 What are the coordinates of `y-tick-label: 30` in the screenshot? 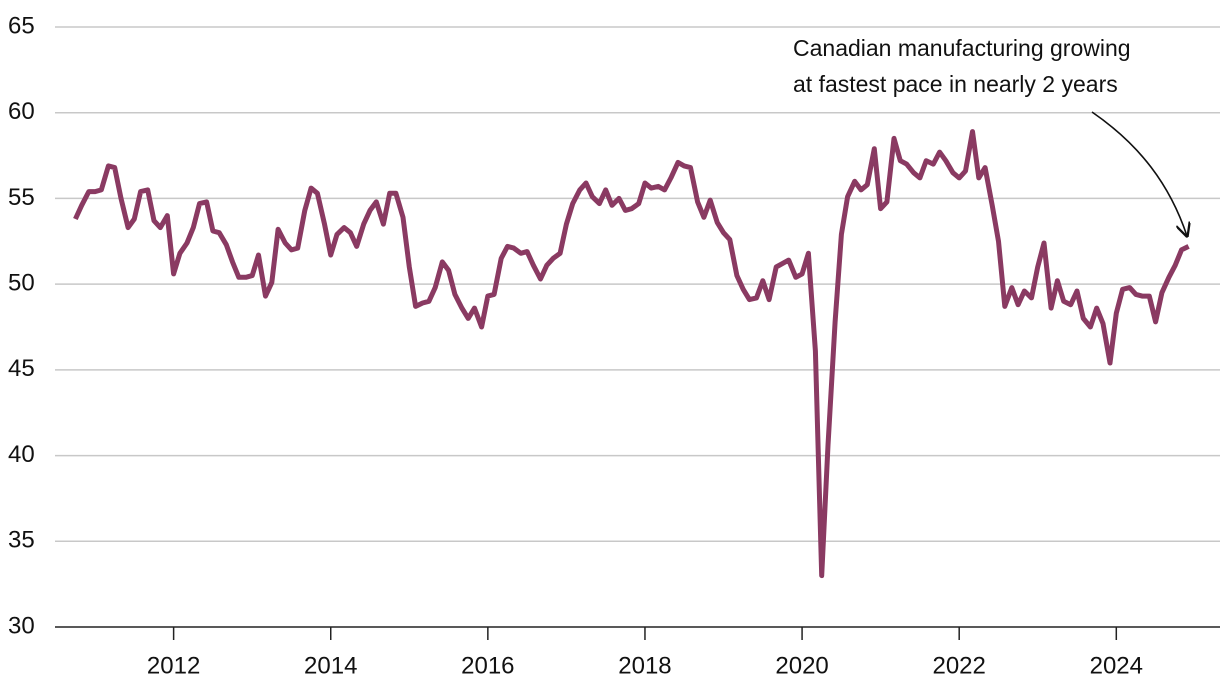 It's located at (21, 625).